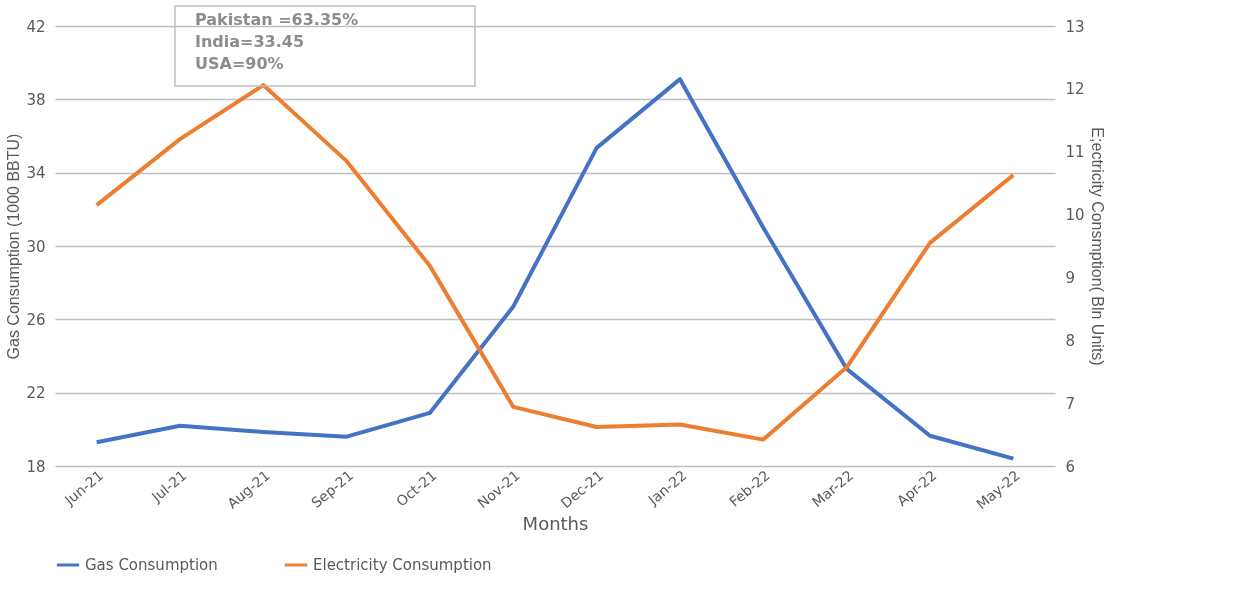  What do you see at coordinates (36, 466) in the screenshot?
I see `y-tick-label: 18` at bounding box center [36, 466].